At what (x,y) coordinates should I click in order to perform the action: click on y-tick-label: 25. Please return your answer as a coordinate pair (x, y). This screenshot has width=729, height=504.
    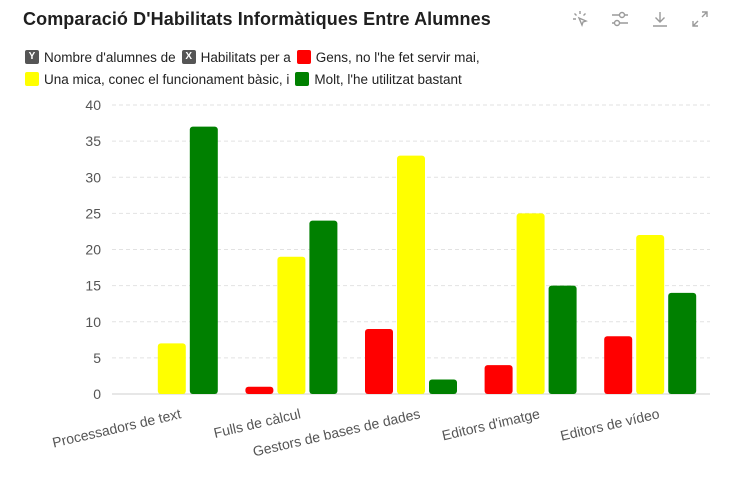
    Looking at the image, I should click on (93, 213).